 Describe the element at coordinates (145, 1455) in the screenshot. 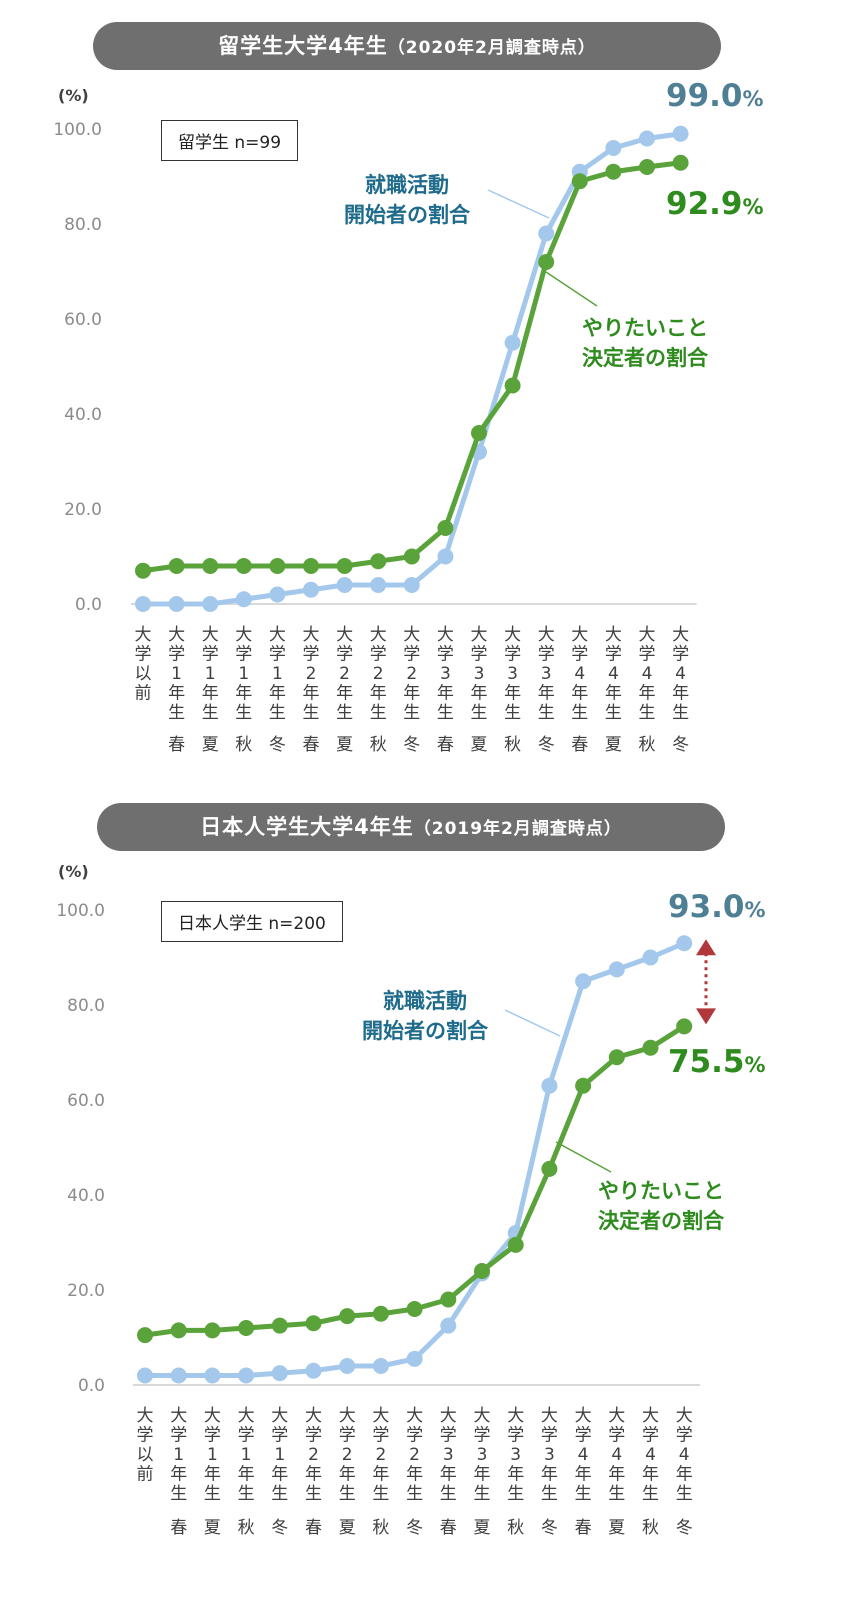

I see `x-tick-char: 以` at that location.